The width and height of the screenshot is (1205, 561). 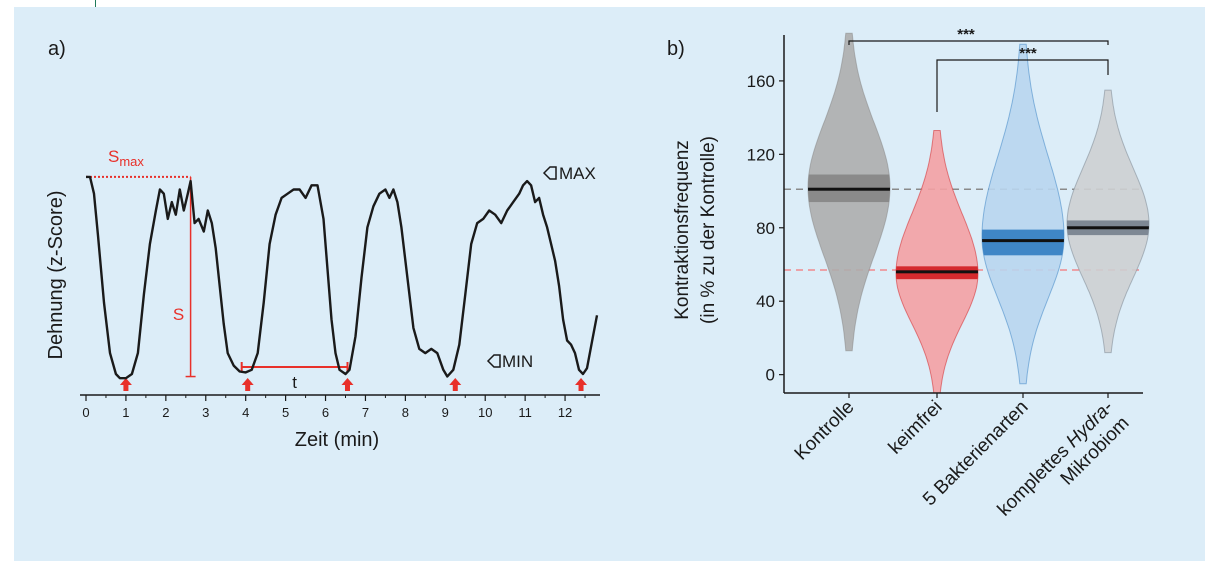 I want to click on category-label: keimfrei, so click(x=916, y=428).